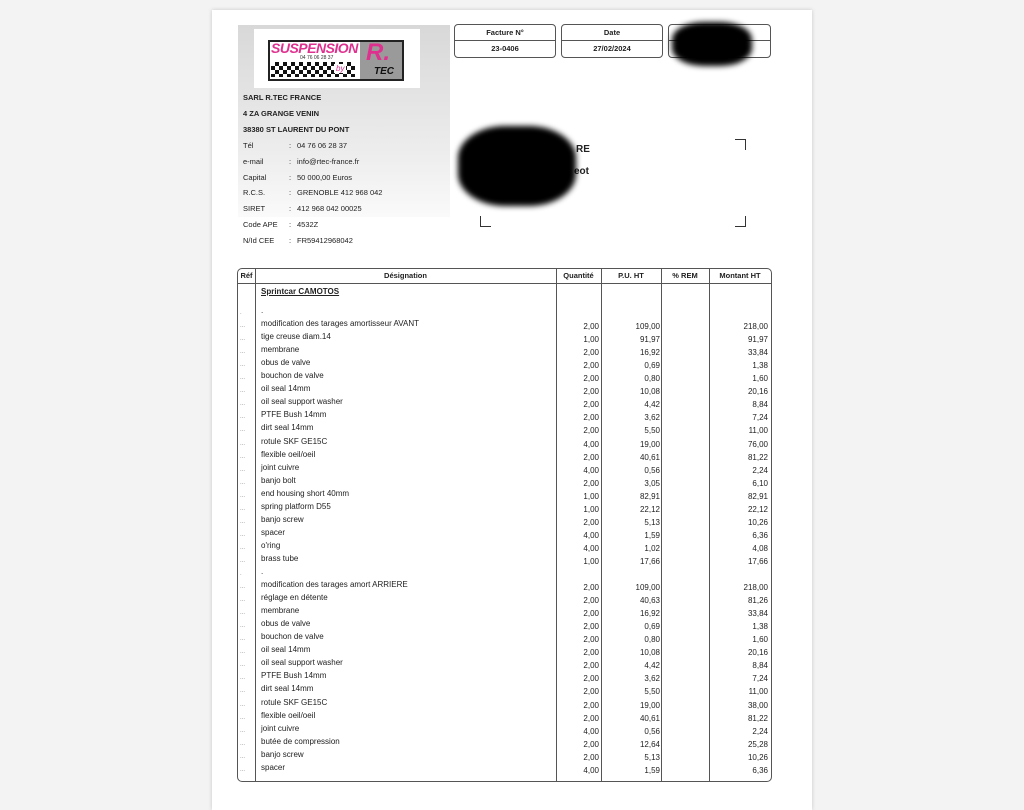 The image size is (1024, 810). What do you see at coordinates (281, 113) in the screenshot?
I see `sender-address1: 4 ZA GRANGE VENIN` at bounding box center [281, 113].